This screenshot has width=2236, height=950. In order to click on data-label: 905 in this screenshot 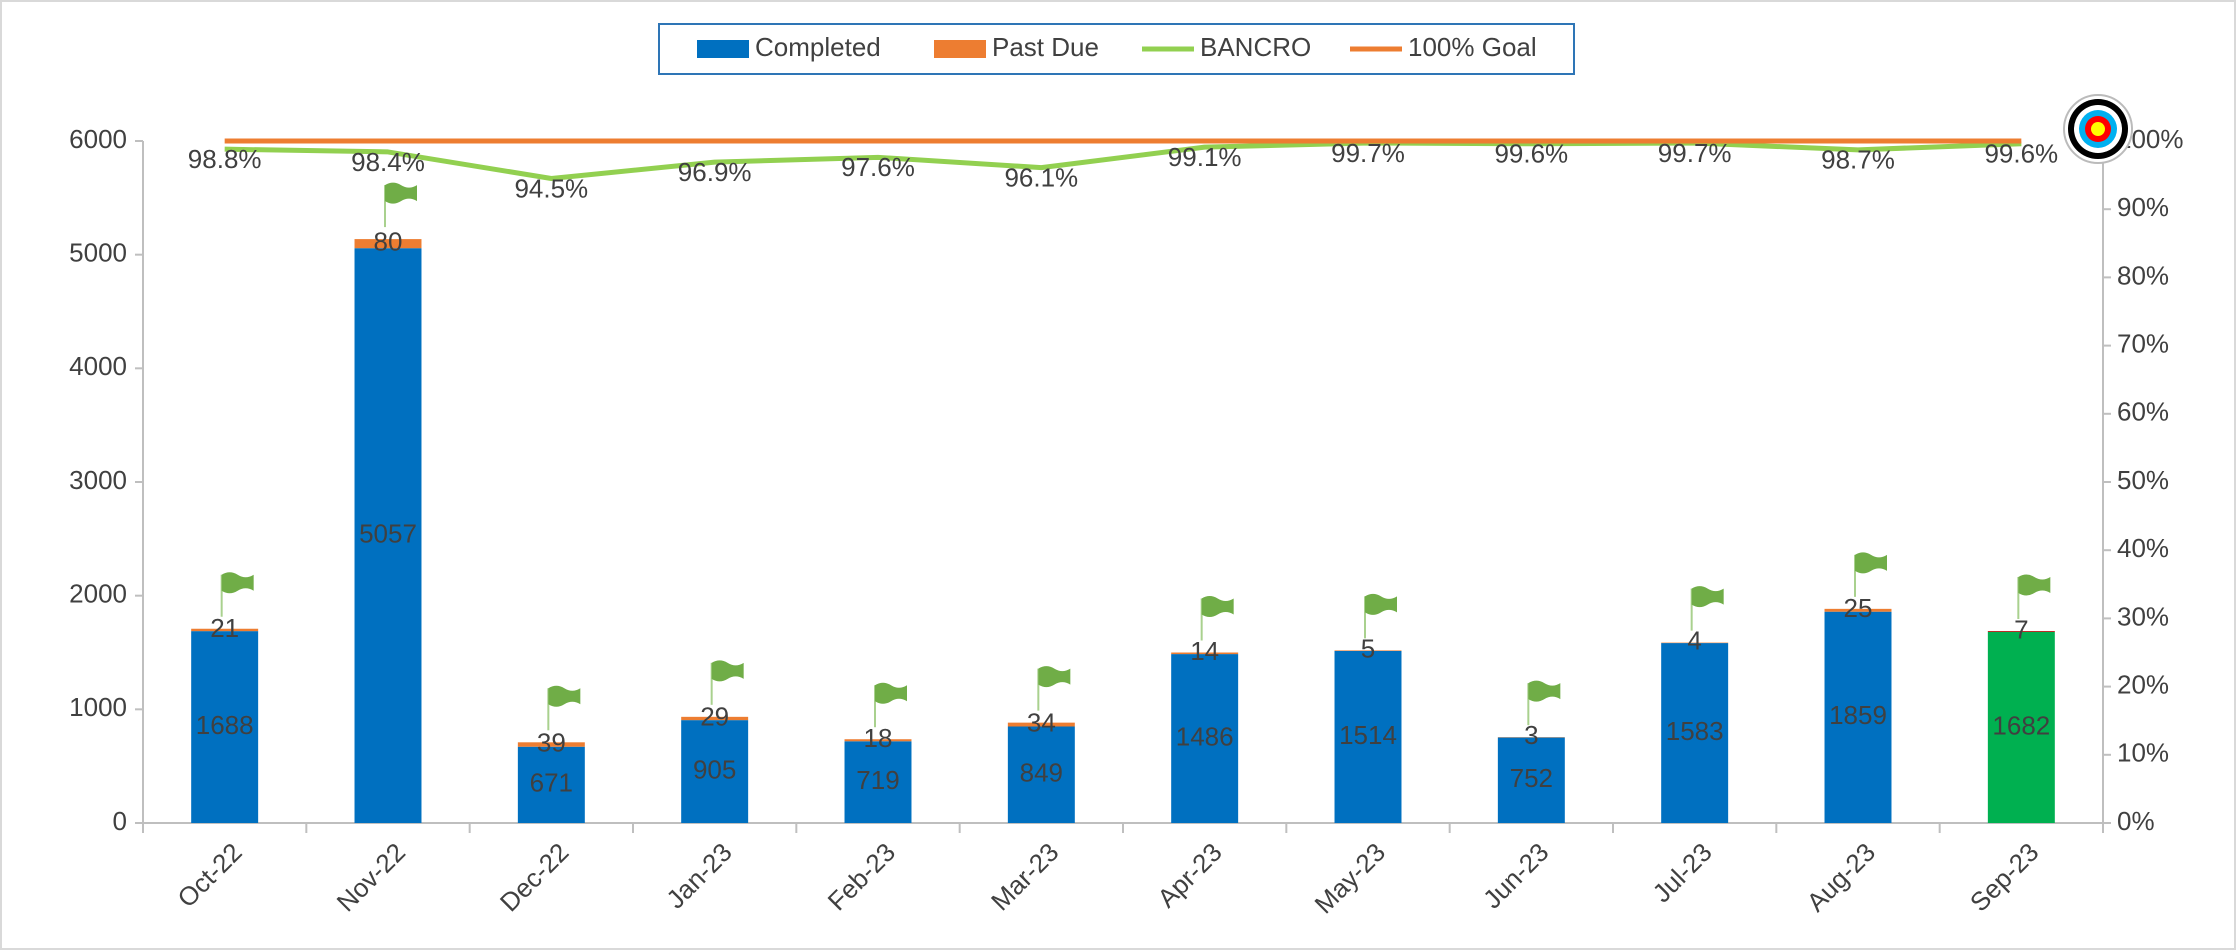, I will do `click(714, 769)`.